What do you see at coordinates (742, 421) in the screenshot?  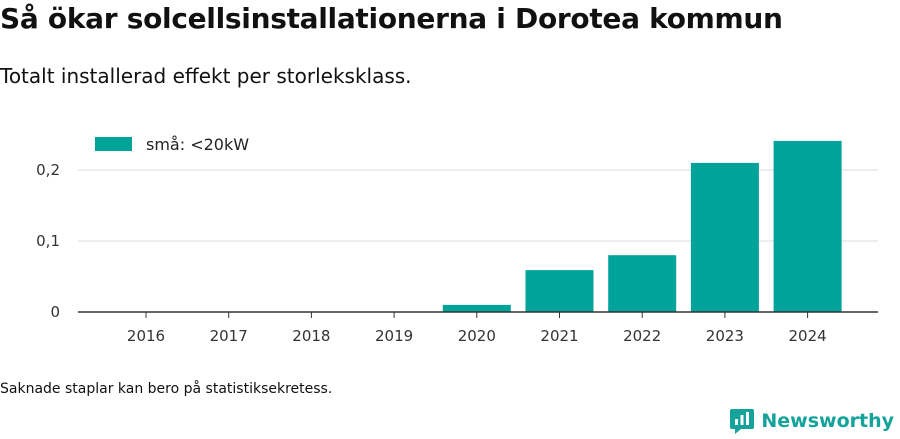 I see `newsworthy-logo-icon` at bounding box center [742, 421].